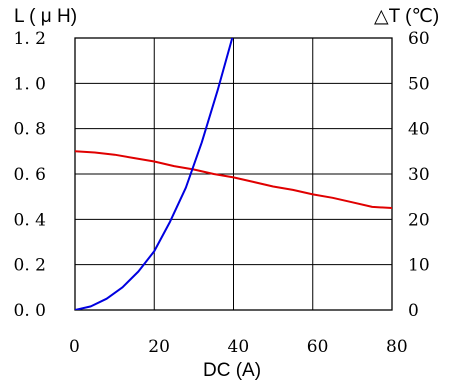  Describe the element at coordinates (159, 347) in the screenshot. I see `x-tick-label: 20` at that location.